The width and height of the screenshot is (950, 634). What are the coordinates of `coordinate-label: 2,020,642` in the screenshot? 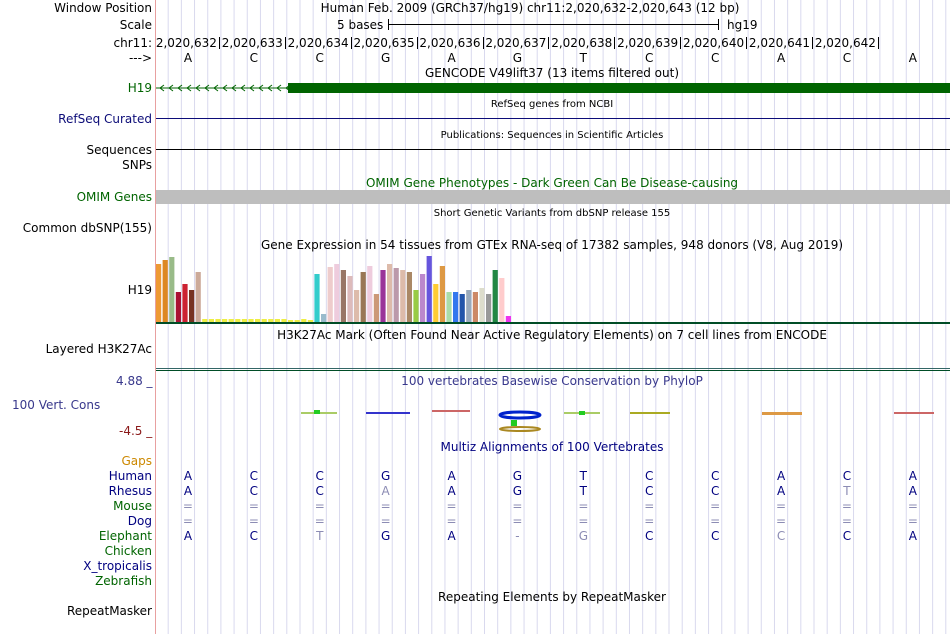 It's located at (845, 43).